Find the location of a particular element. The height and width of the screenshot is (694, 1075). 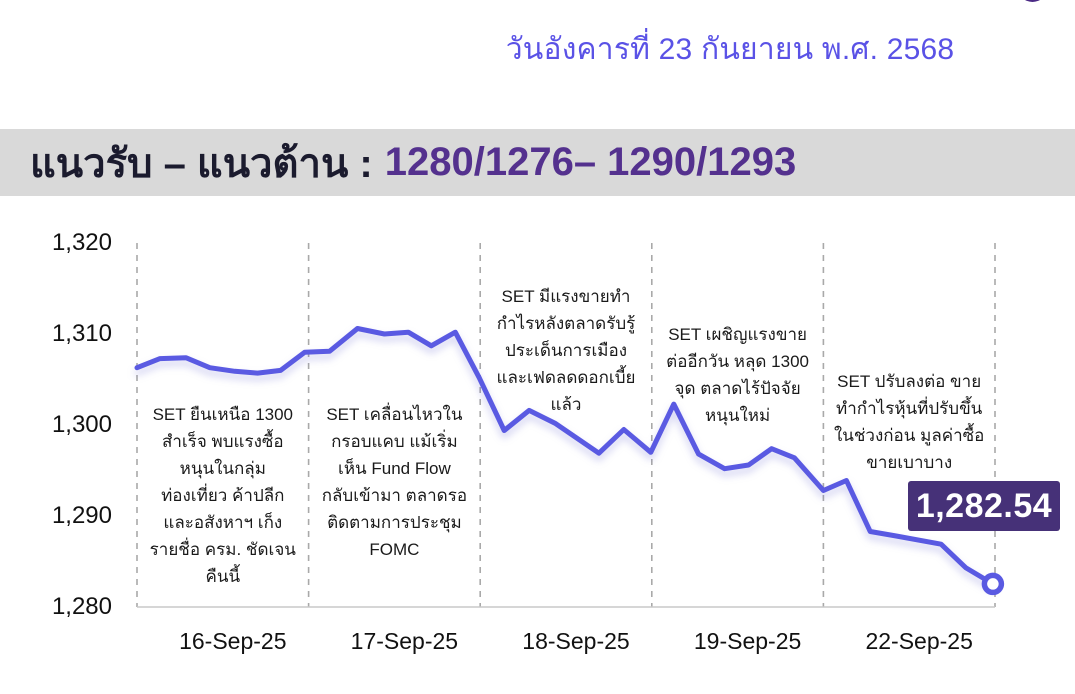

date-header: วันอังคารที่ 23 กันยายน พ.ศ. 2568 is located at coordinates (730, 49).